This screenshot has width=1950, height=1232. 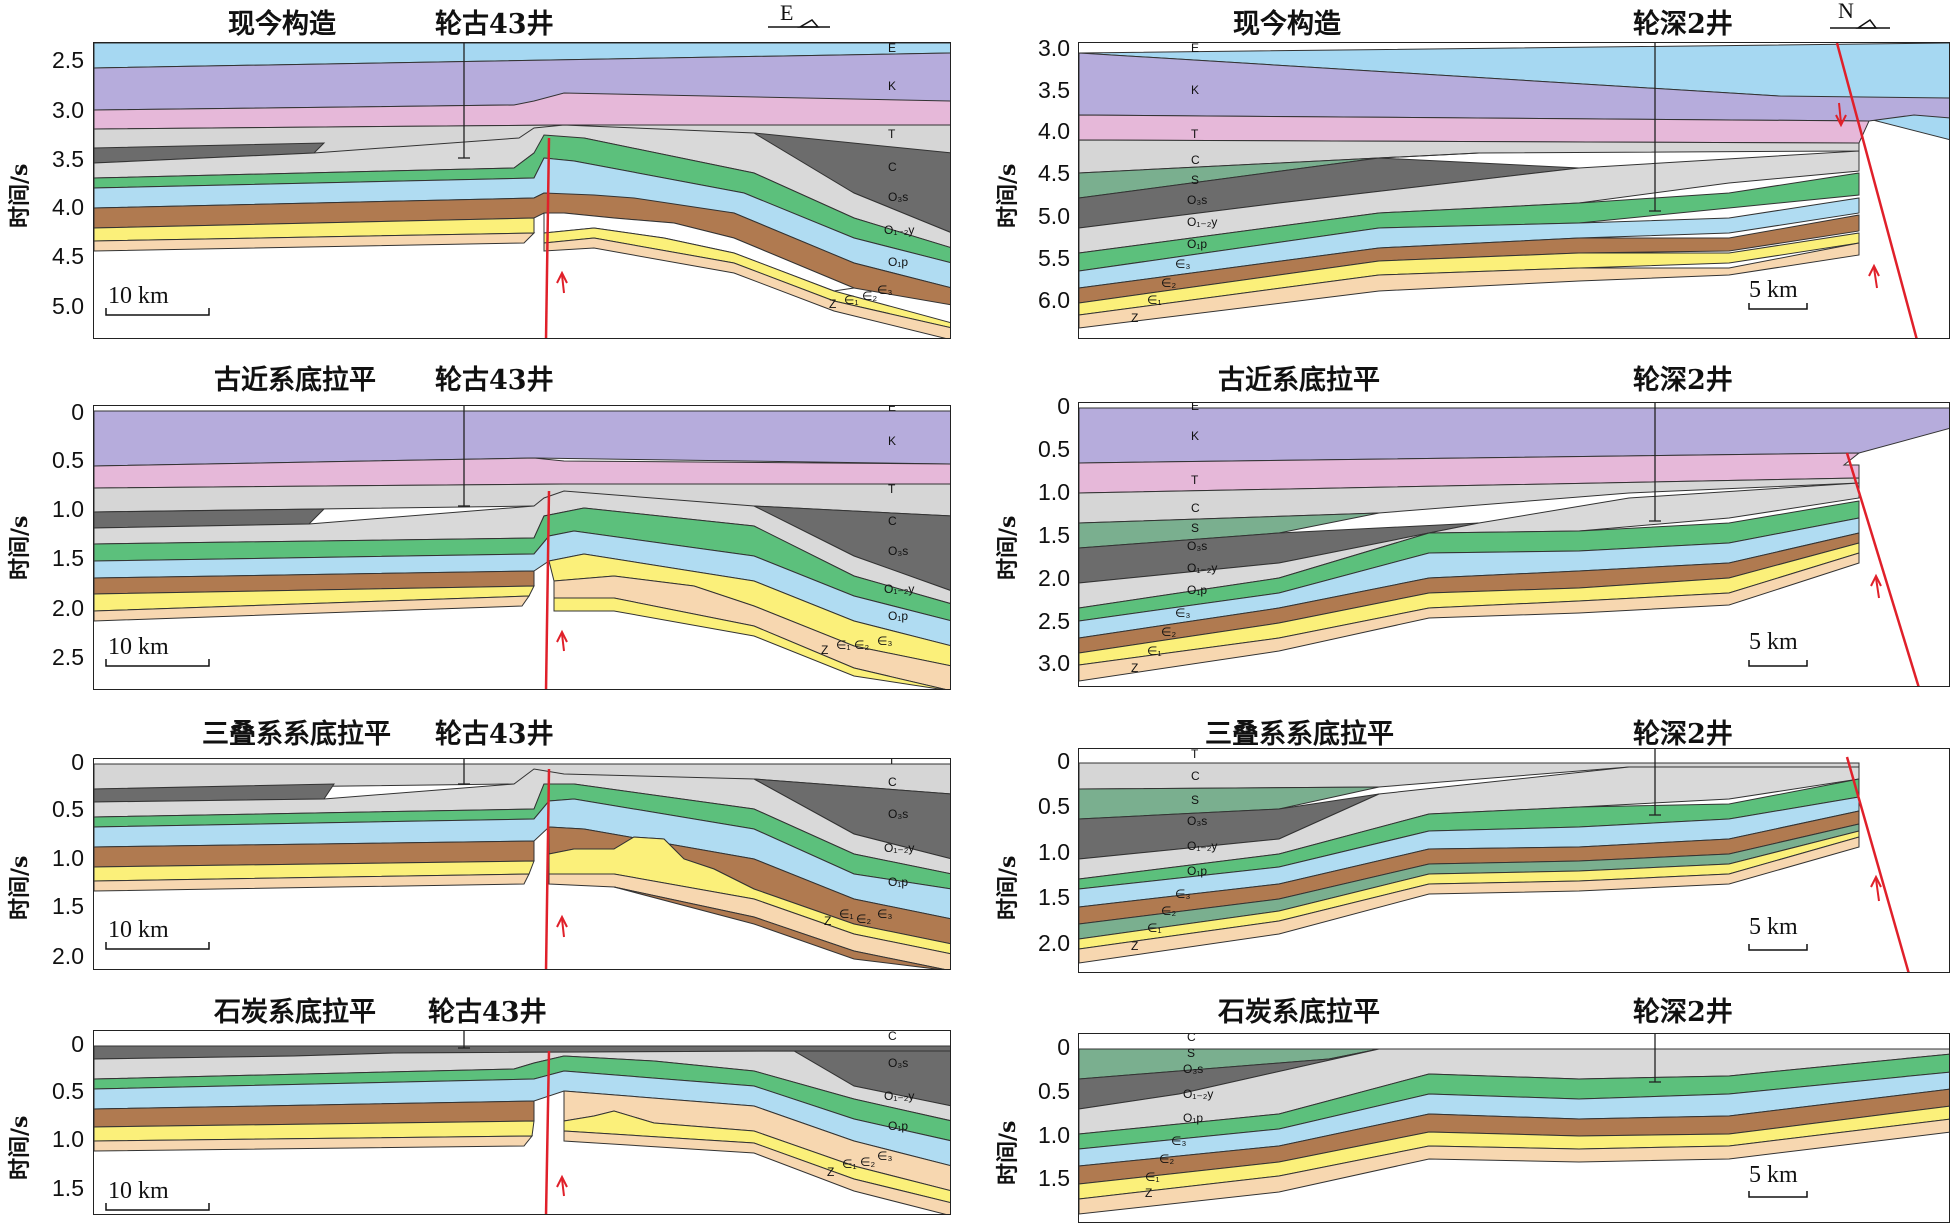 What do you see at coordinates (1299, 1012) in the screenshot?
I see `panel-title: 石炭系底拉平` at bounding box center [1299, 1012].